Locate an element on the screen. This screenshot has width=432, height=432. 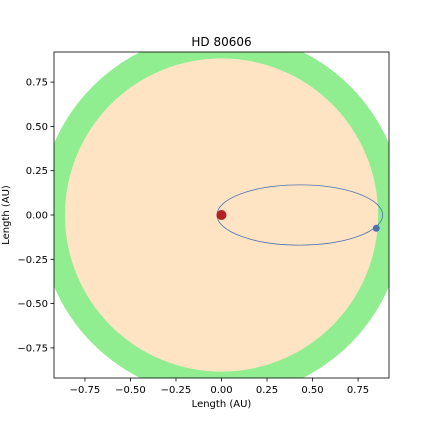
x-tick-label: −0.25 is located at coordinates (176, 390).